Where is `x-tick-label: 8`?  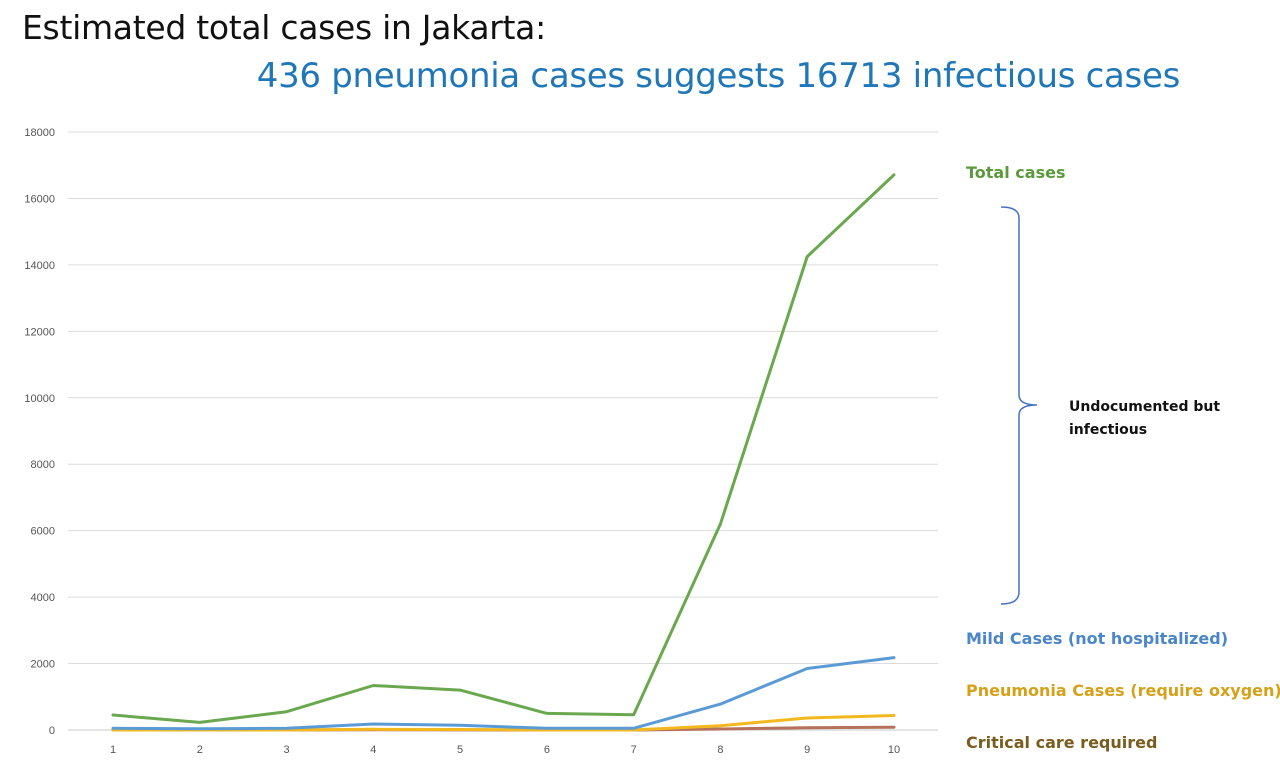
x-tick-label: 8 is located at coordinates (720, 750).